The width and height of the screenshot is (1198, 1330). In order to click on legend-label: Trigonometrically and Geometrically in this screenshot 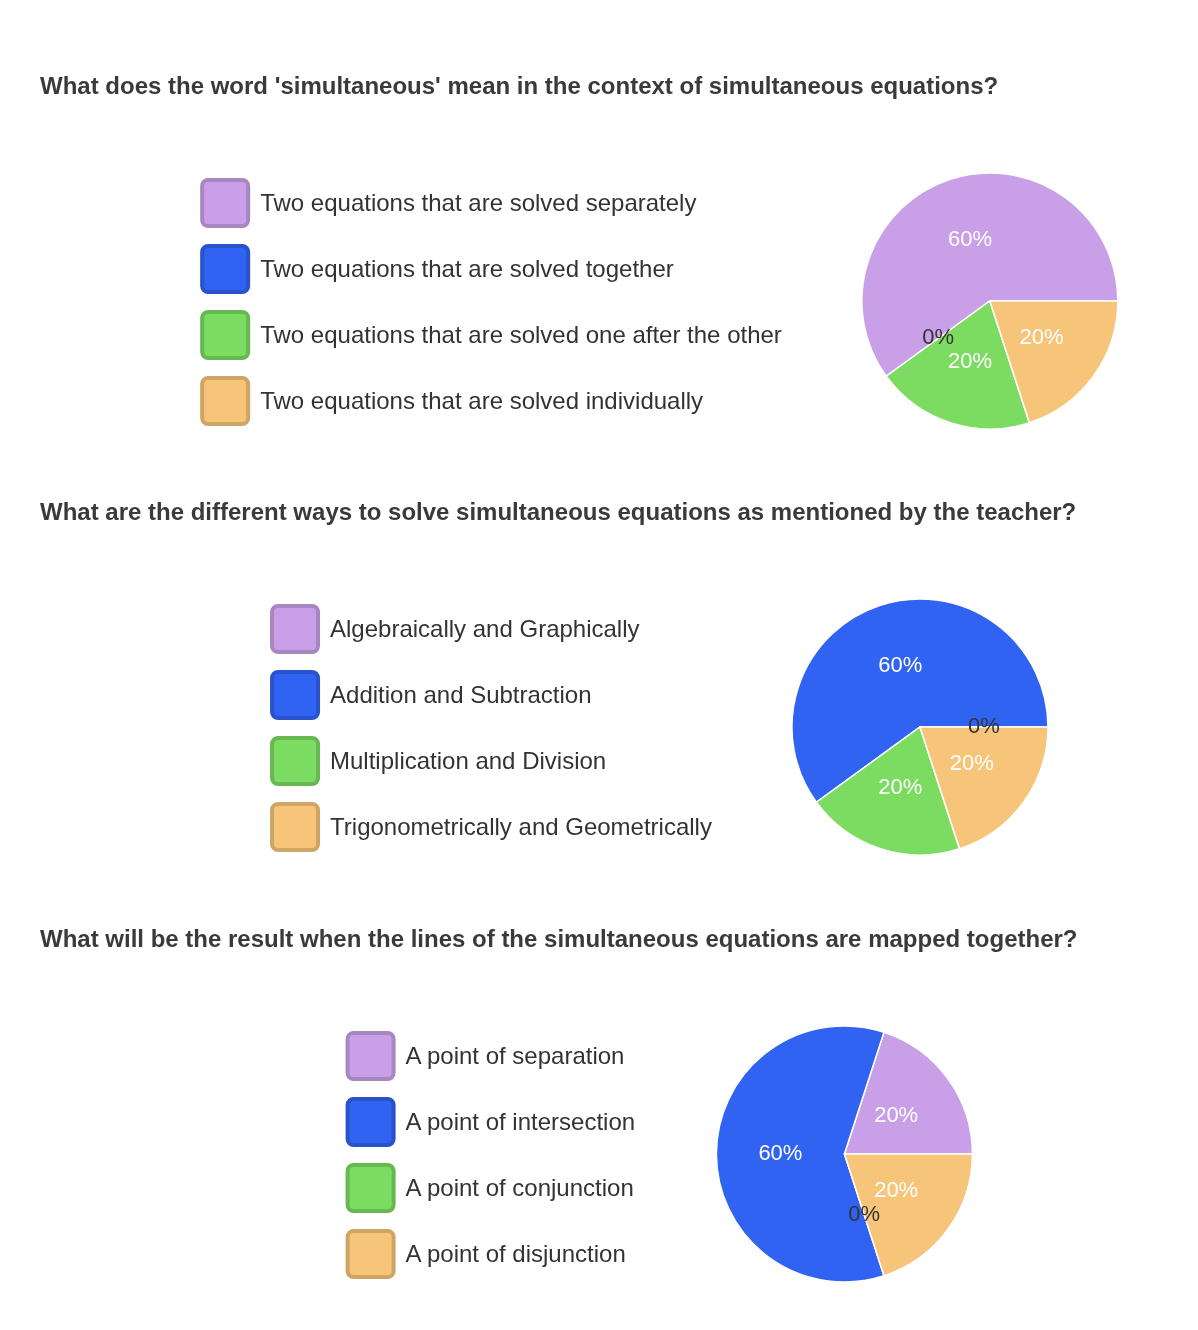, I will do `click(521, 826)`.